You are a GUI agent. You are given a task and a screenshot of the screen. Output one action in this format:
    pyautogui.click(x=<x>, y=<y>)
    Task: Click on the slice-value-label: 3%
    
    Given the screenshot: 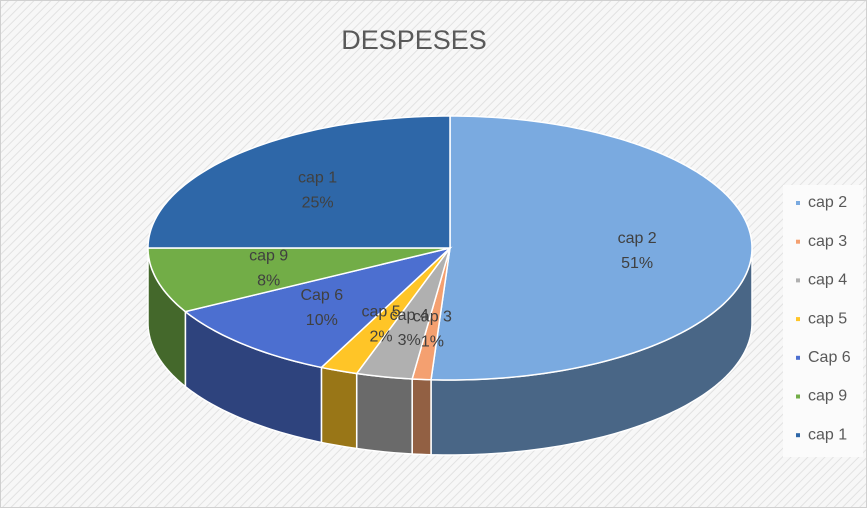 What is the action you would take?
    pyautogui.click(x=409, y=340)
    